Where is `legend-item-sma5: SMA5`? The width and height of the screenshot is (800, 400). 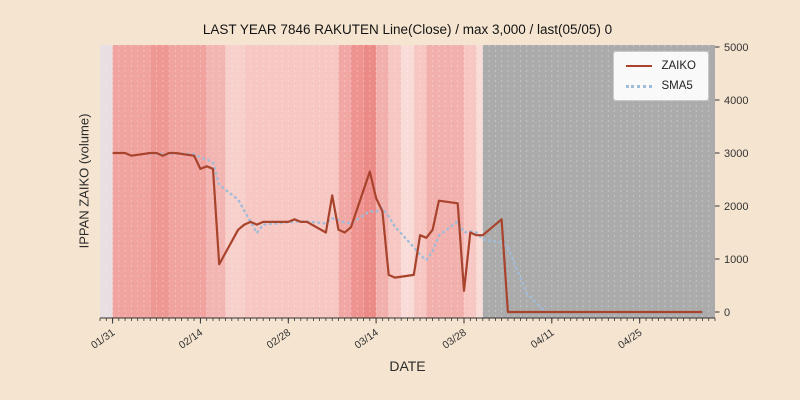
legend-item-sma5: SMA5 is located at coordinates (661, 86).